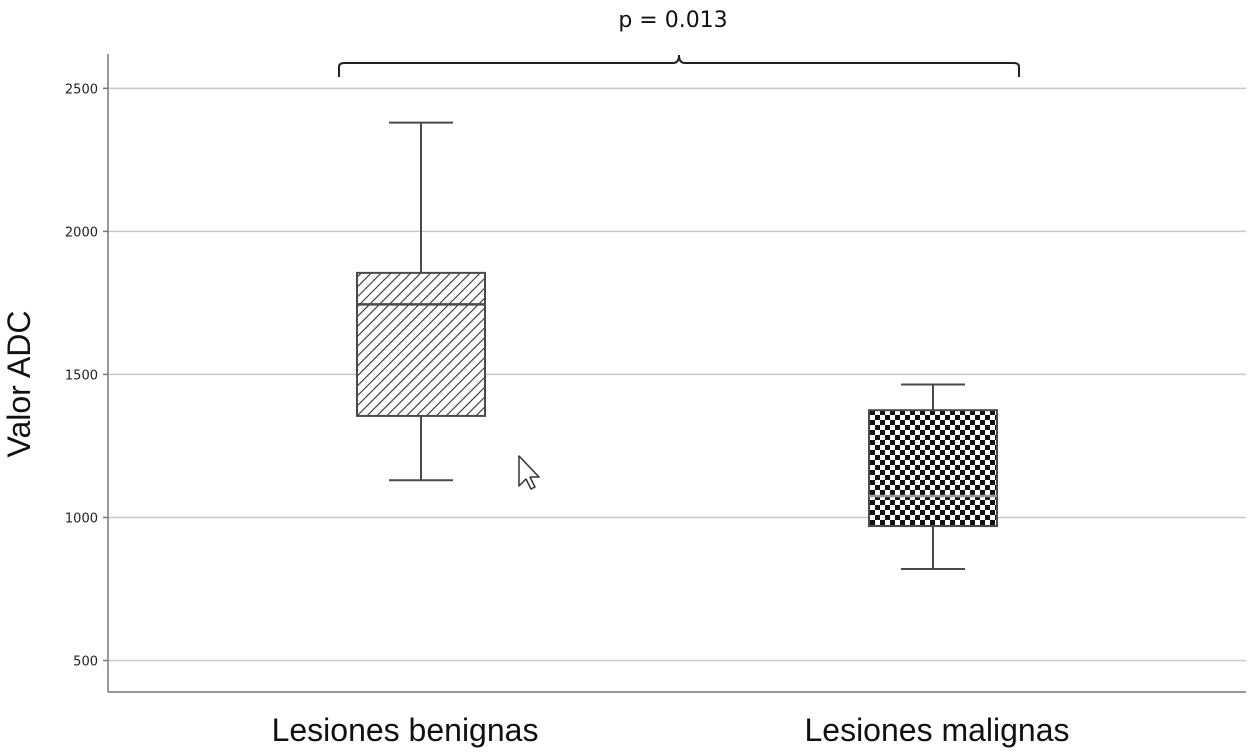 This screenshot has height=754, width=1258. Describe the element at coordinates (529, 472) in the screenshot. I see `mouse-pointer-icon` at that location.